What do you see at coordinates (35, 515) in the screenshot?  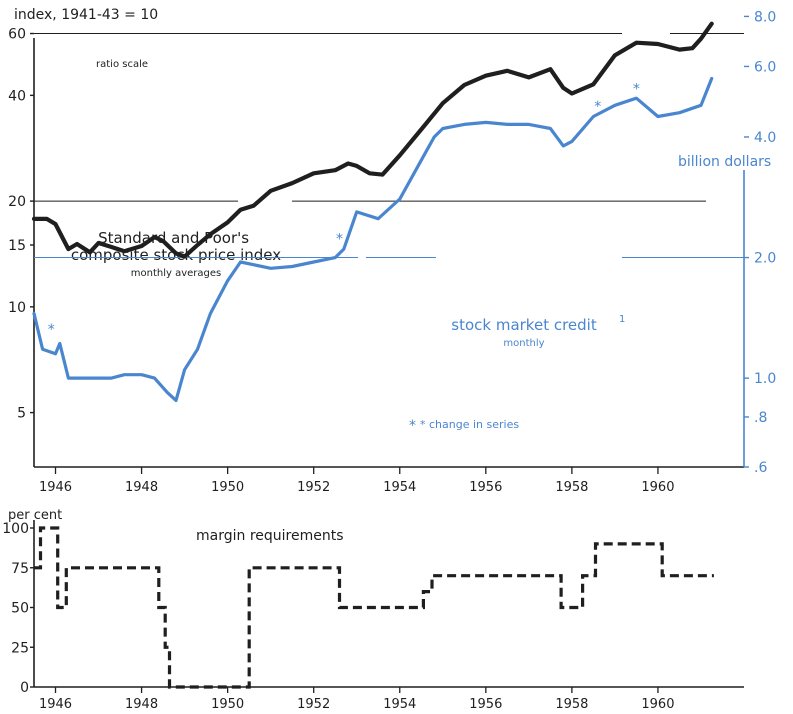 I see `margin-ylabel: per cent` at bounding box center [35, 515].